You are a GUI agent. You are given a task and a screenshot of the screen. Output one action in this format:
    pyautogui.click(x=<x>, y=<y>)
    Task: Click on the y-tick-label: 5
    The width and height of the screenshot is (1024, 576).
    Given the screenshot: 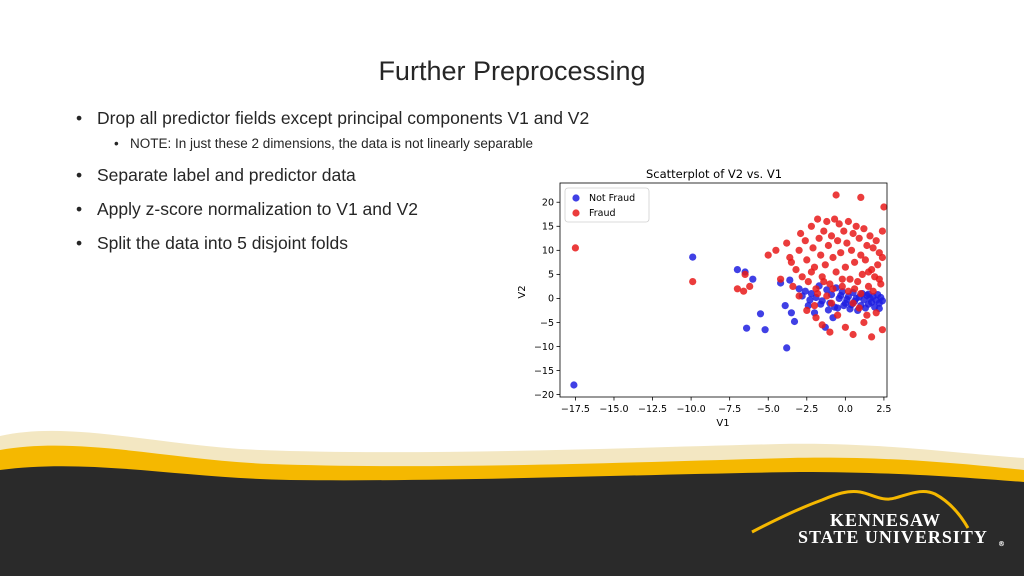 What is the action you would take?
    pyautogui.click(x=551, y=275)
    